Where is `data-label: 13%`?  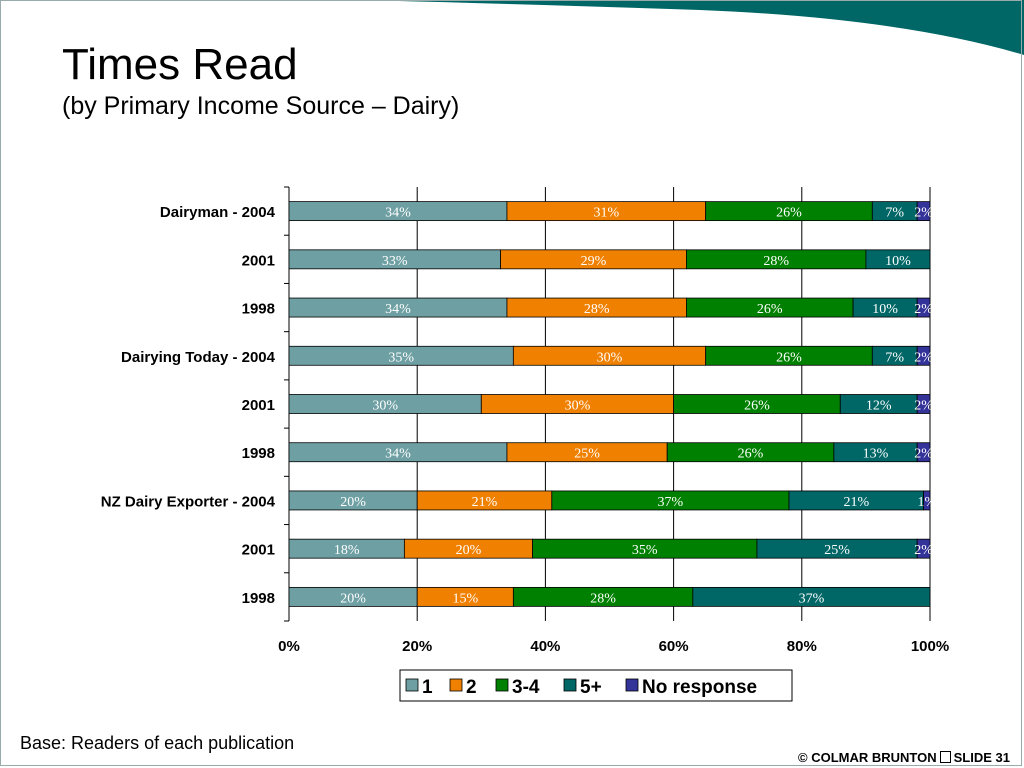
data-label: 13% is located at coordinates (876, 454).